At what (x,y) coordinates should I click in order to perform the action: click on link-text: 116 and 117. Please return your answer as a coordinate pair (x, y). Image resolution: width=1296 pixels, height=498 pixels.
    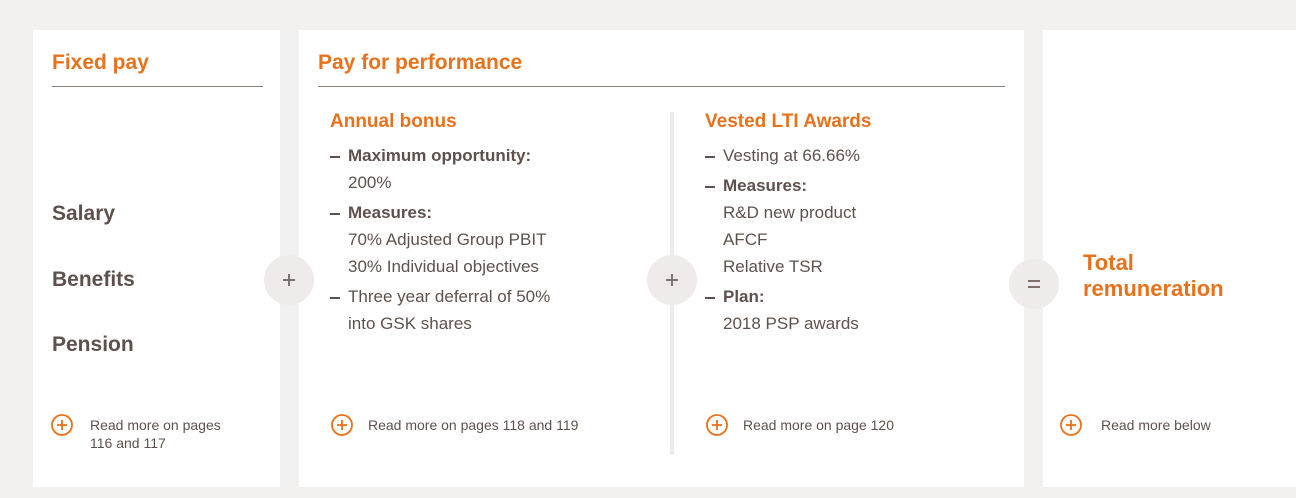
    Looking at the image, I should click on (128, 443).